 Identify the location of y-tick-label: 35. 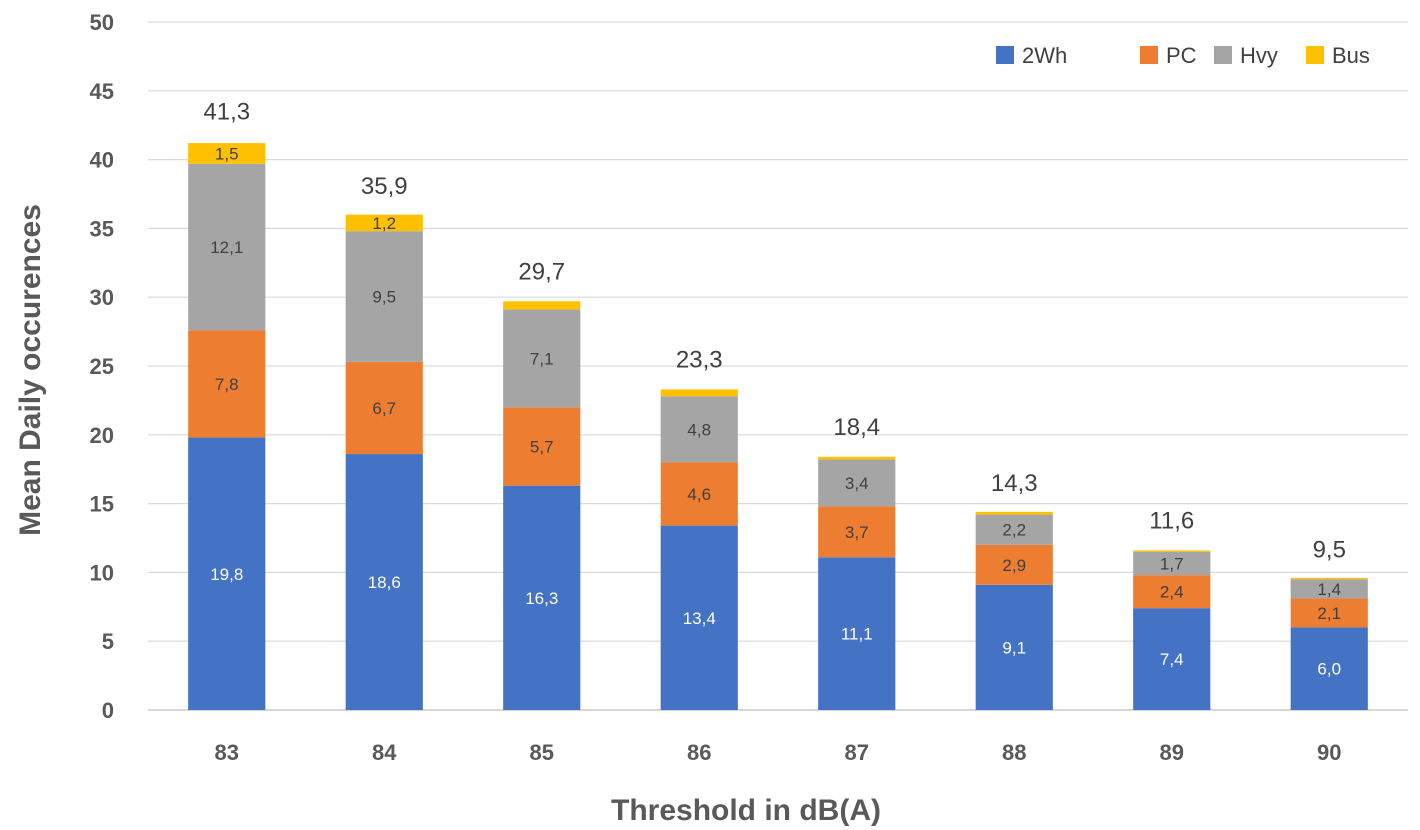
(102, 228).